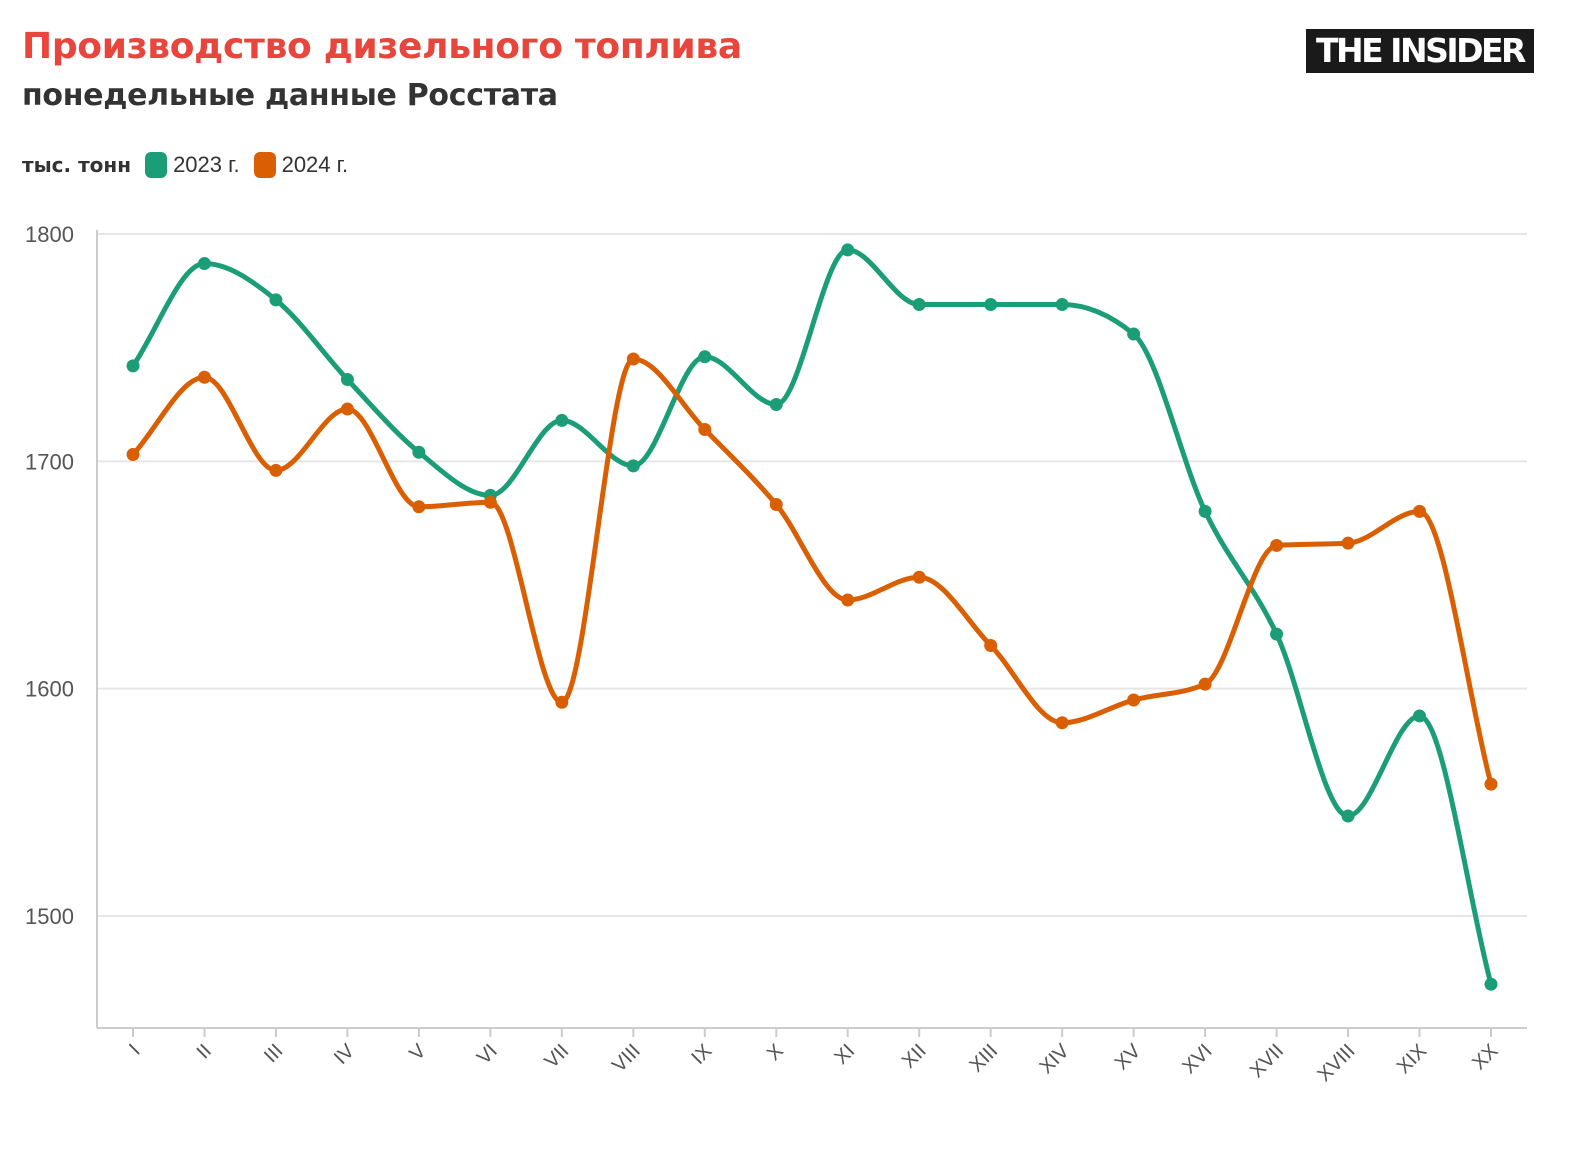 Image resolution: width=1592 pixels, height=1150 pixels. I want to click on data-point-2023-XII, so click(919, 304).